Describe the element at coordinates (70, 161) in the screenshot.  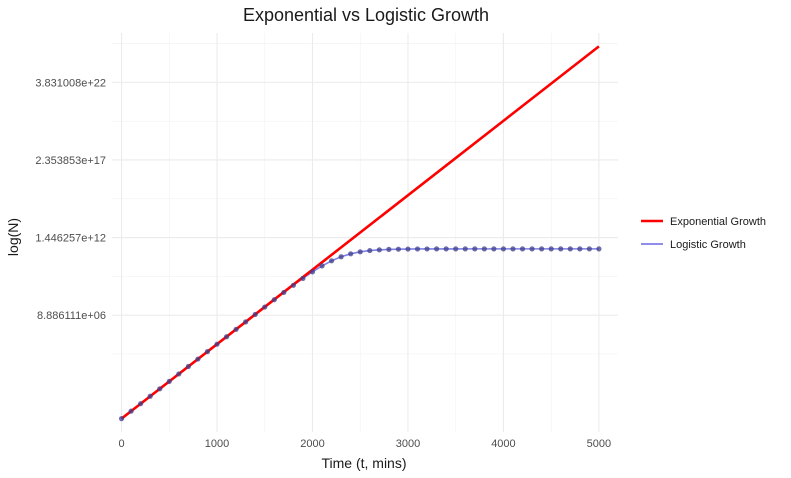
I see `y-tick-label: 2.353853e+17` at that location.